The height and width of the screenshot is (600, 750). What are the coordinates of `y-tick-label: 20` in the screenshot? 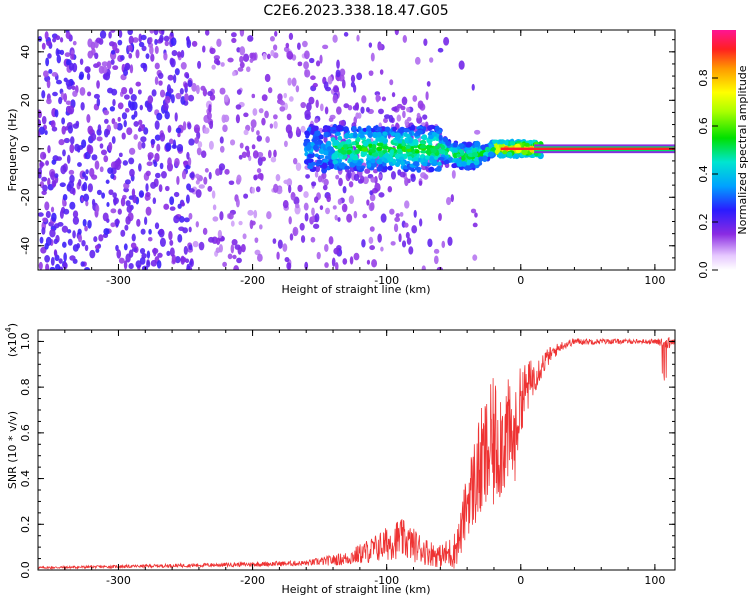 It's located at (25, 100).